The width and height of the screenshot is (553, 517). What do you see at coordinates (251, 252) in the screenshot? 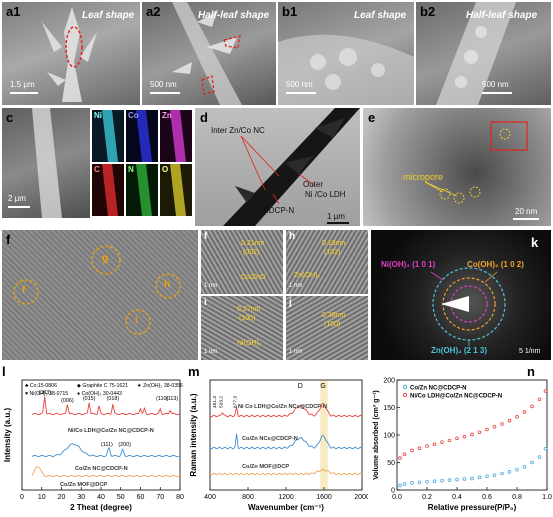
I see `inset-plane-f: (002)` at bounding box center [251, 252].